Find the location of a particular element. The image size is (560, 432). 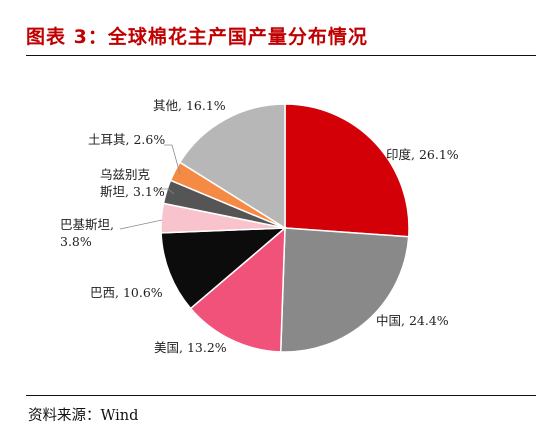

leader-lines is located at coordinates (150, 187).